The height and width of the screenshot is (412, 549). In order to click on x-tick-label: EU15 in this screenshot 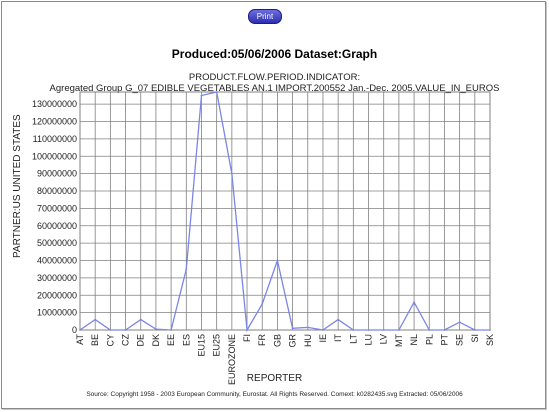, I will do `click(201, 345)`.